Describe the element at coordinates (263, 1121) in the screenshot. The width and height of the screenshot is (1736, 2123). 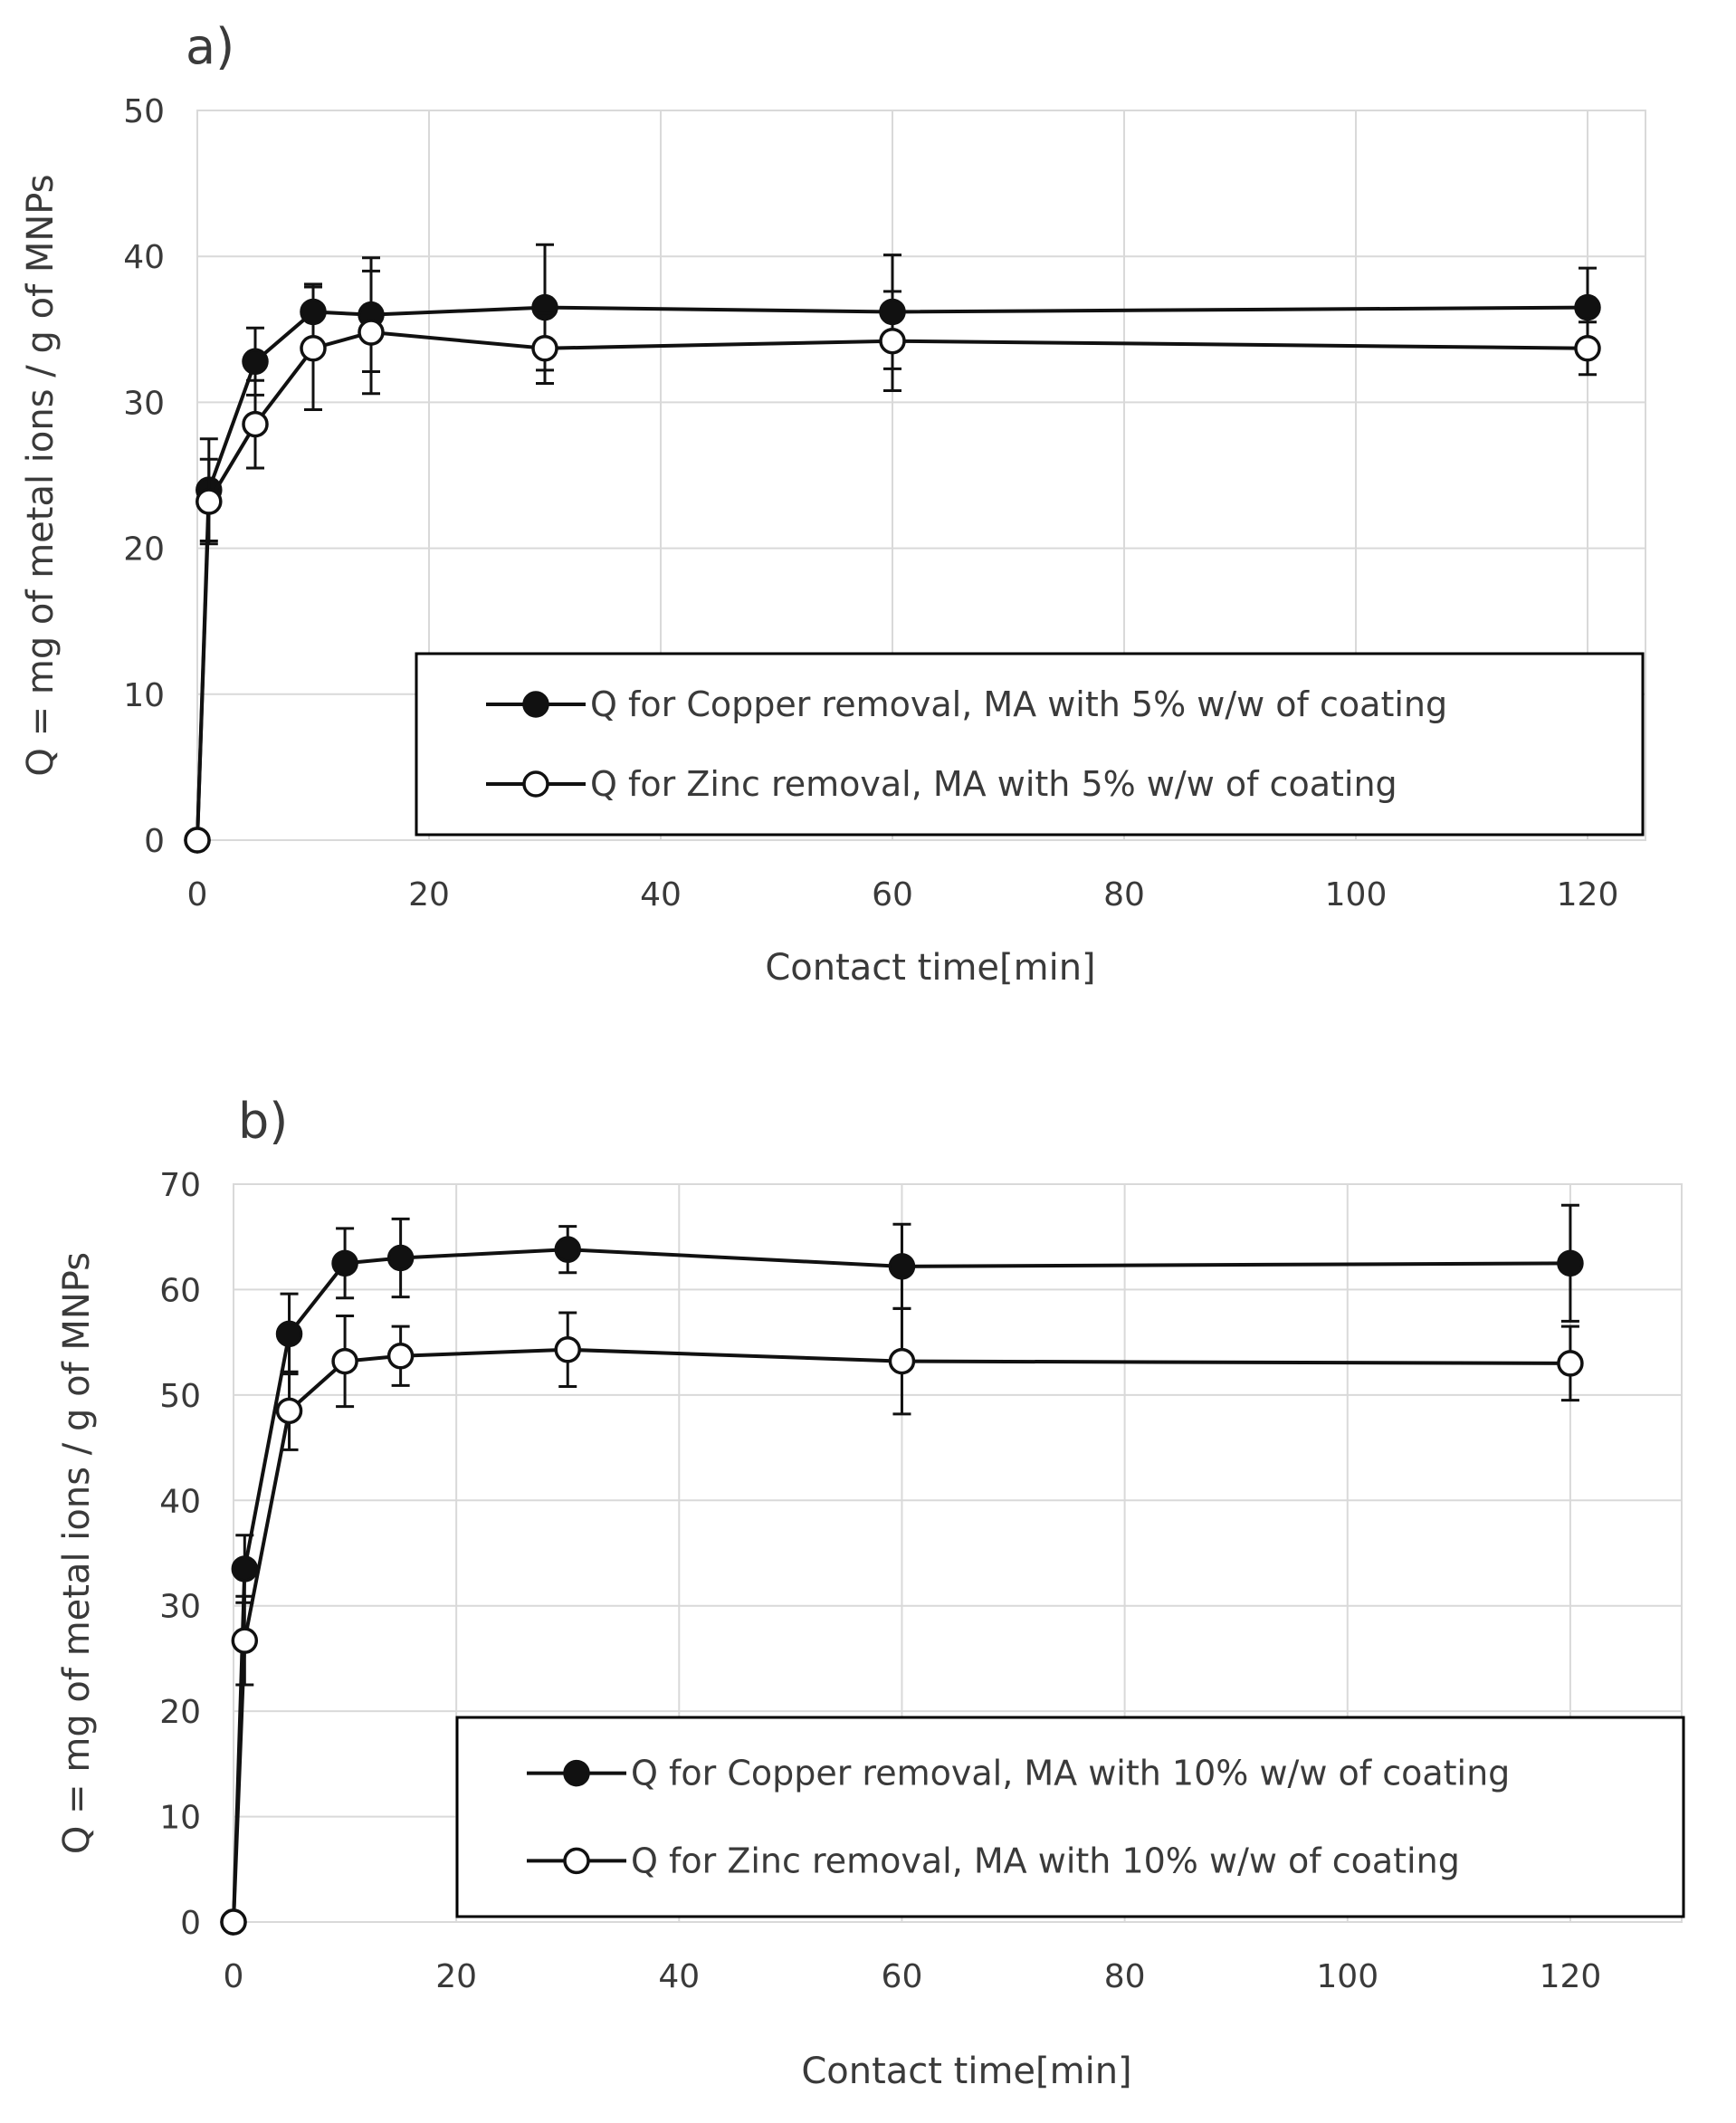
I see `panel-label: b)` at that location.